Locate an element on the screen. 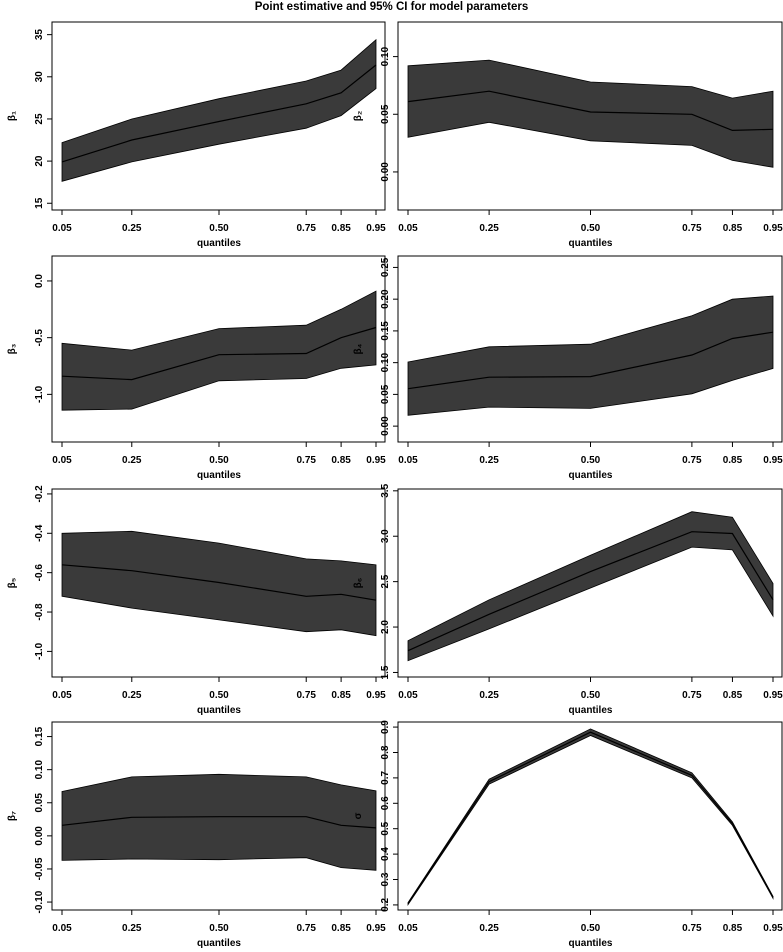 This screenshot has width=783, height=952. panel-beta4-y-tick-label: 0.05 is located at coordinates (385, 394).